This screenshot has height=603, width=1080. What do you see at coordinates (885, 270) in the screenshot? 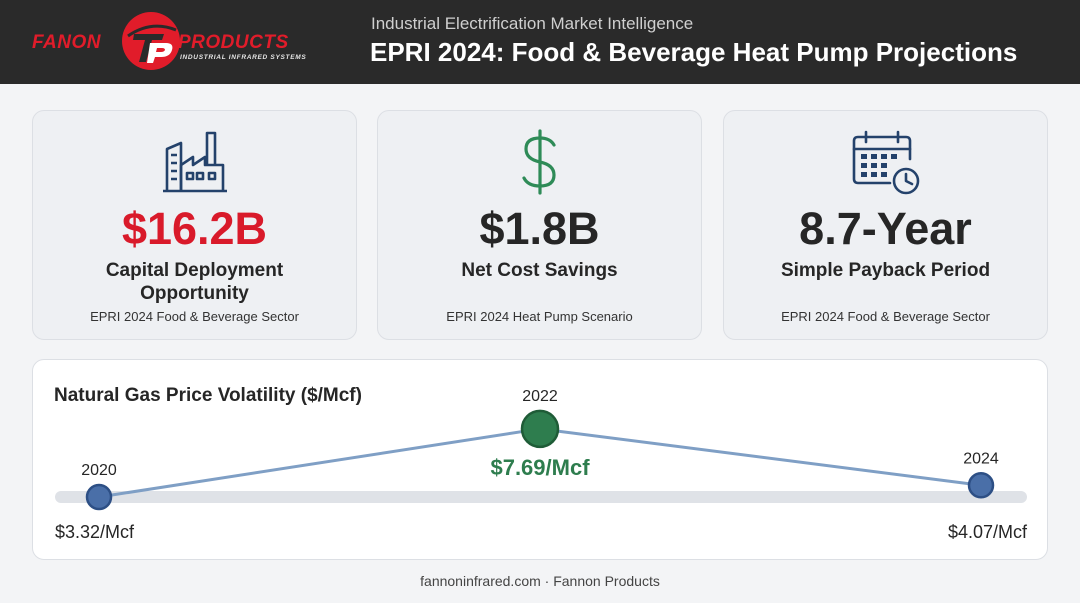
I see `stat-label: Simple Payback Period` at bounding box center [885, 270].